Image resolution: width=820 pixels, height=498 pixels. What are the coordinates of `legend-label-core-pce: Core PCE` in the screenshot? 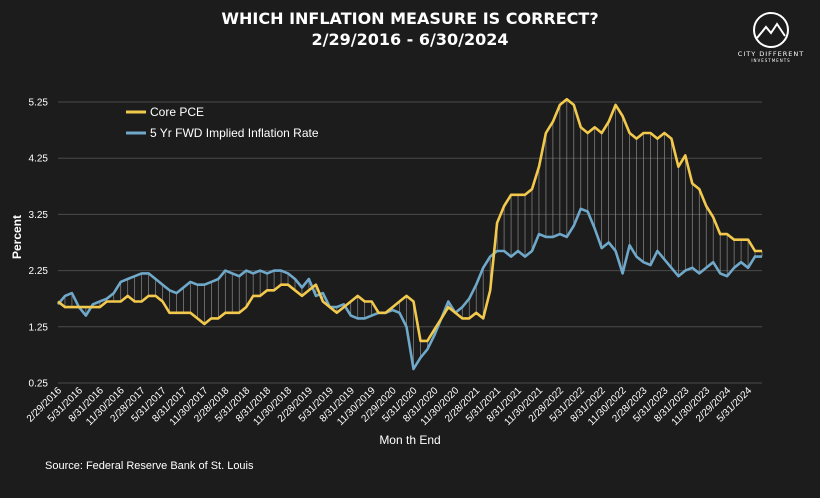 It's located at (177, 112).